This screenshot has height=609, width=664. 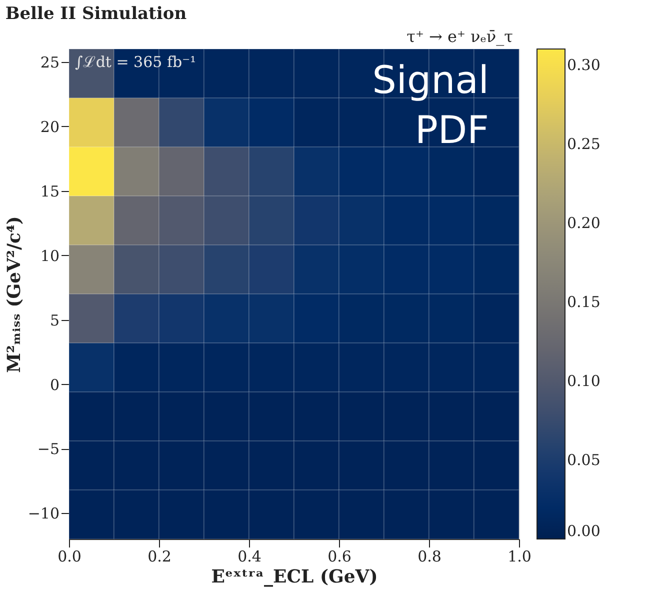 What do you see at coordinates (50, 255) in the screenshot?
I see `y-tick-label: 10` at bounding box center [50, 255].